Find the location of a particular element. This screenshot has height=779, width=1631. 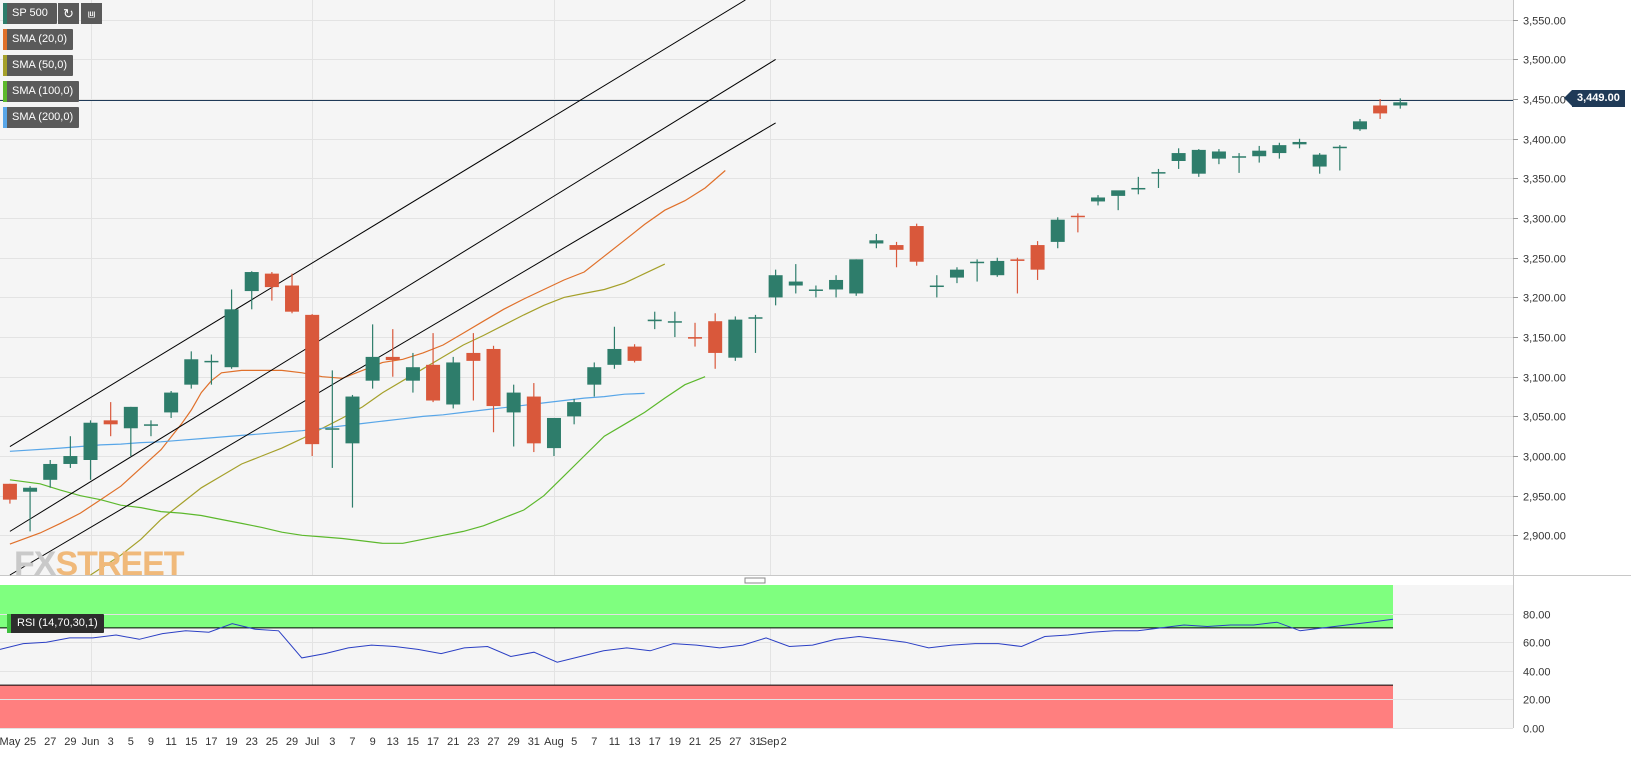

rsi-swatch is located at coordinates (9, 623).